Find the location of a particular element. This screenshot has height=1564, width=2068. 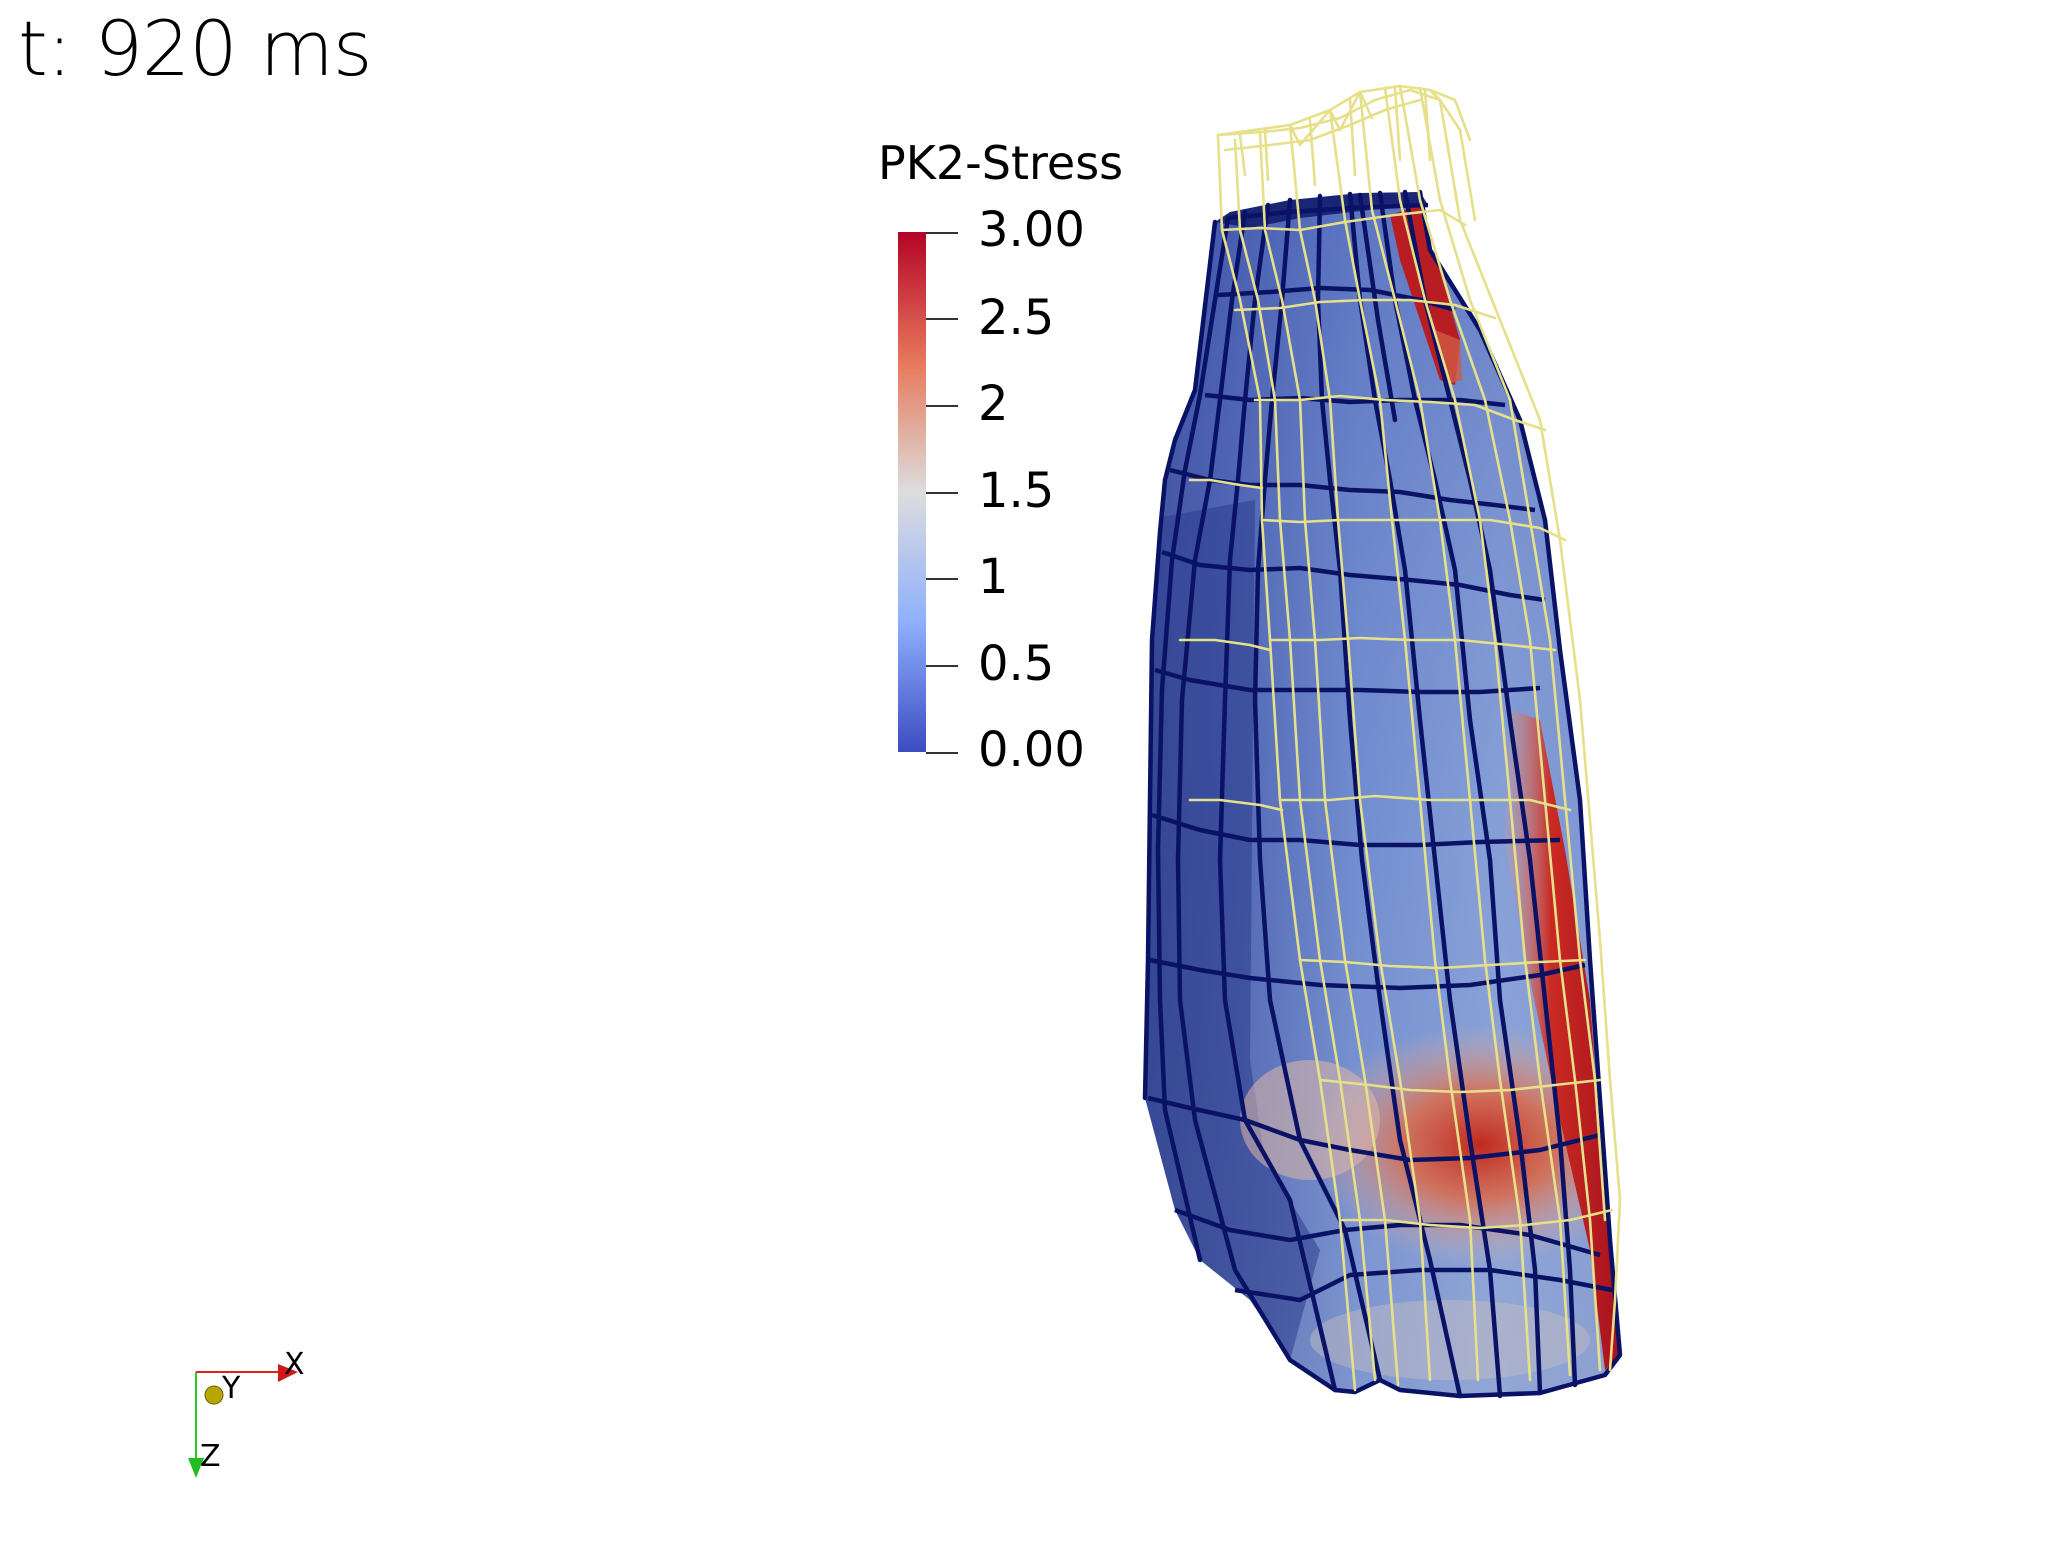

colorbar-tick-label: 3.00 is located at coordinates (1031, 230).